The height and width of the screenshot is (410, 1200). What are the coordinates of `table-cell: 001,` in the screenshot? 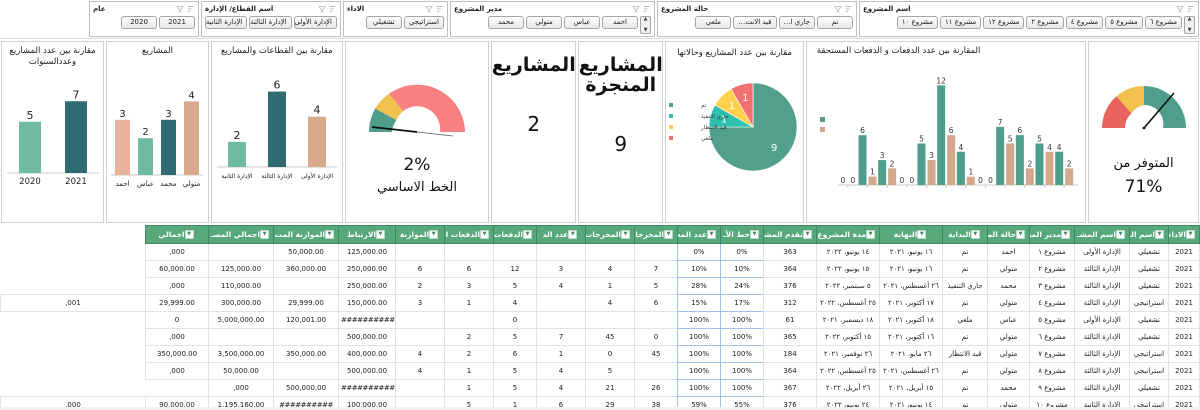 It's located at (73, 303).